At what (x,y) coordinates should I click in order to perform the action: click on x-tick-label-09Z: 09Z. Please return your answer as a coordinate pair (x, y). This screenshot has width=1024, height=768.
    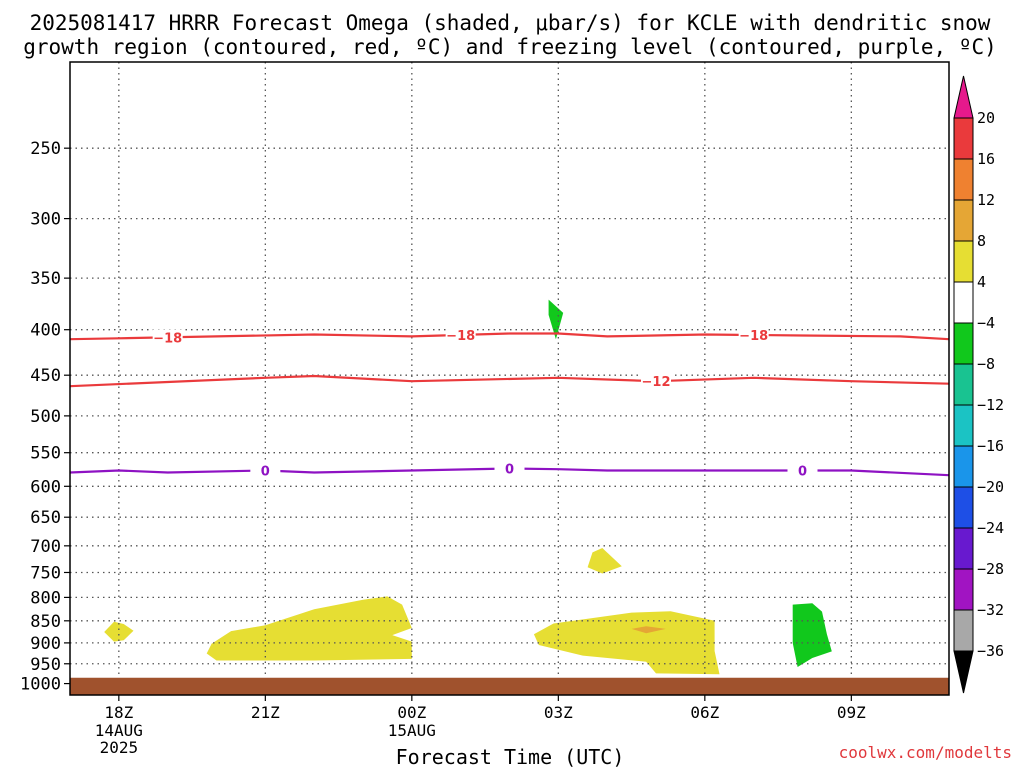
    Looking at the image, I should click on (851, 712).